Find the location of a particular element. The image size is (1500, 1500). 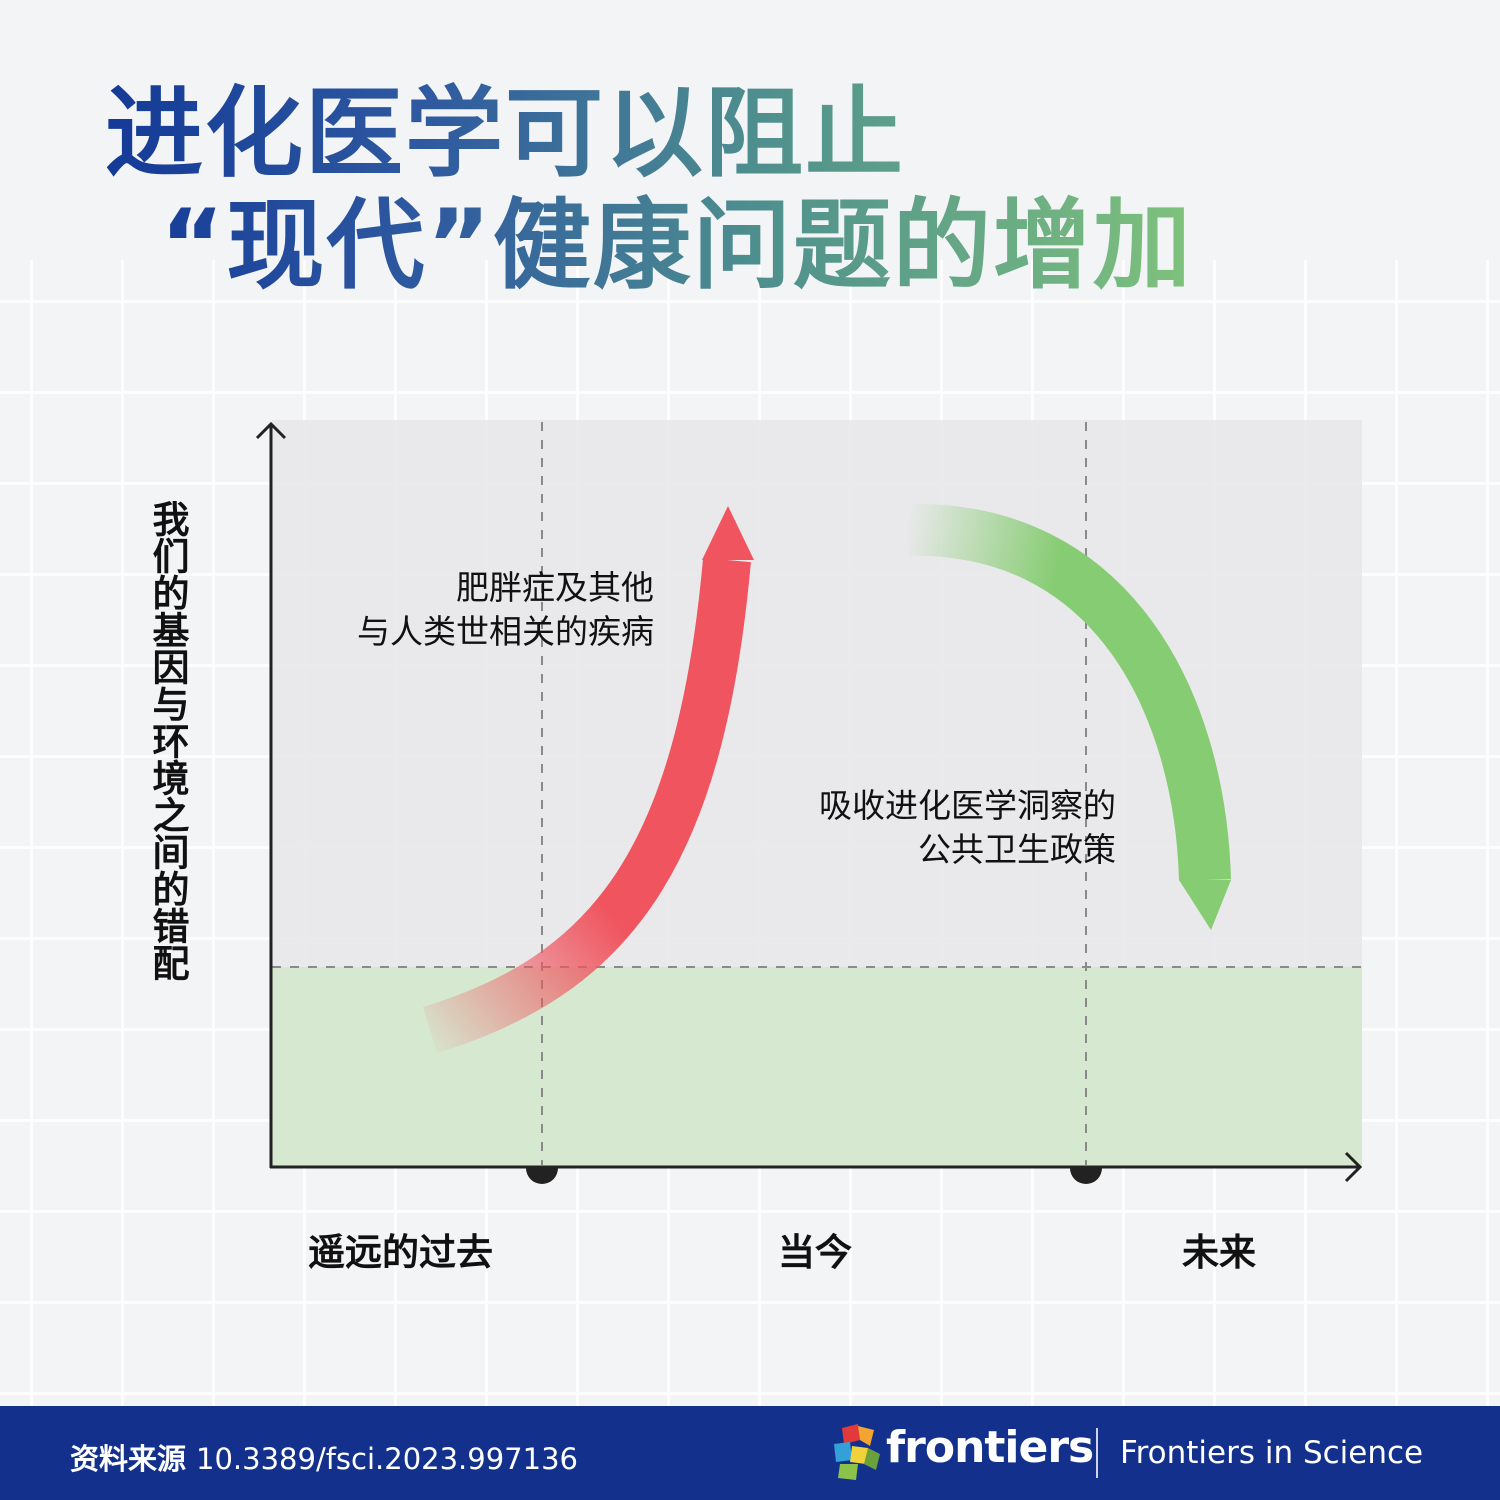

source-doi: 10.3389/fsci.2023.997136 is located at coordinates (387, 1459).